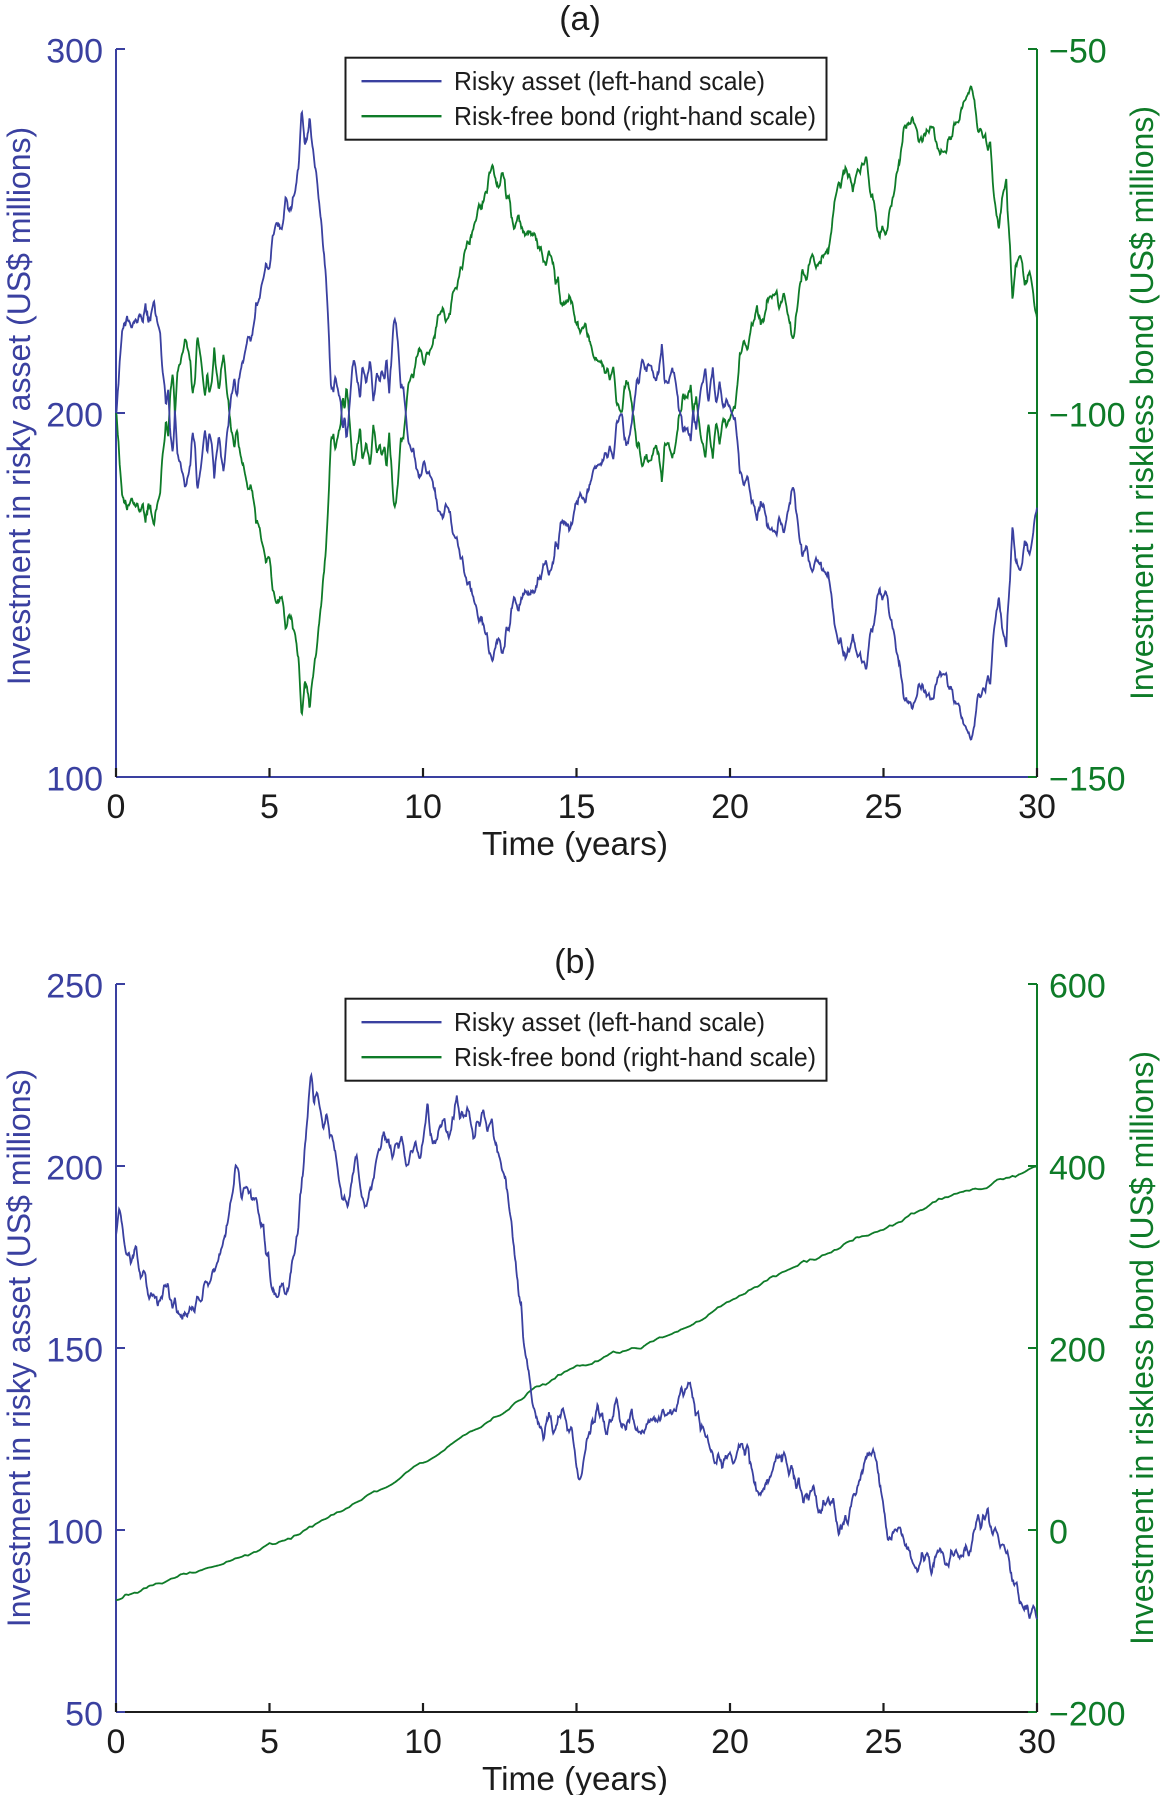  Describe the element at coordinates (74, 52) in the screenshot. I see `svg-text: 300` at that location.